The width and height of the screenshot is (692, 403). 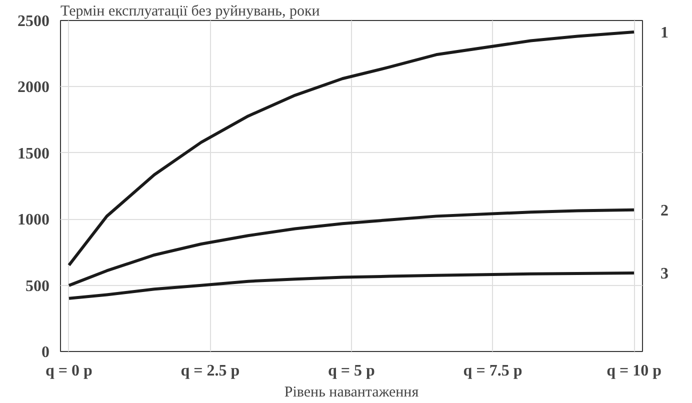 What do you see at coordinates (190, 12) in the screenshot?
I see `chart-title: Термін експлуатації без руйнувань, роки` at bounding box center [190, 12].